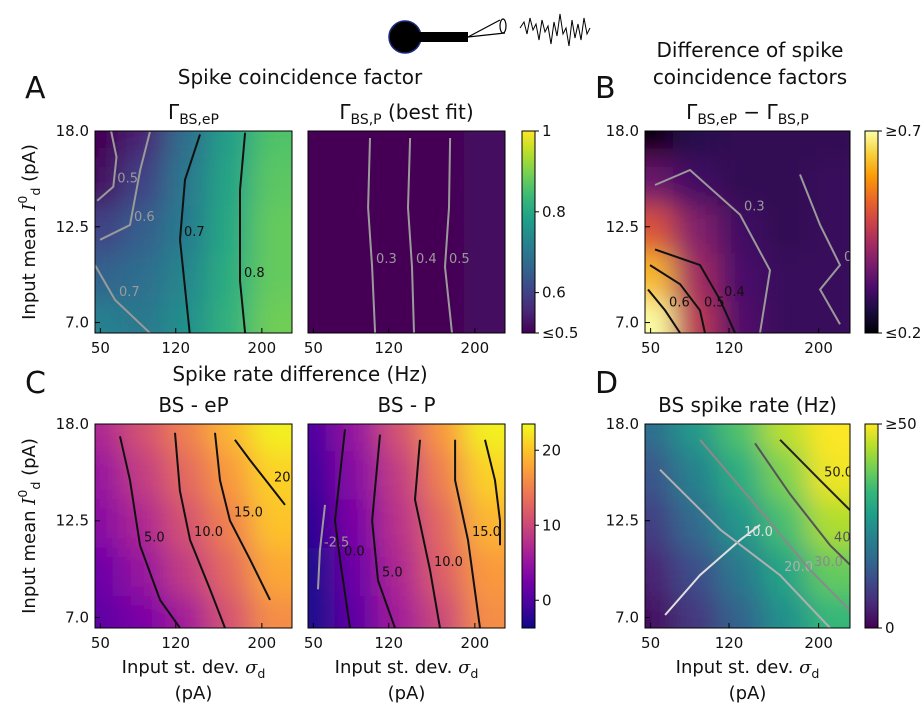 This screenshot has height=709, width=922. I want to click on plot-area: -2.50.05.010.015.020.0, so click(406, 526).